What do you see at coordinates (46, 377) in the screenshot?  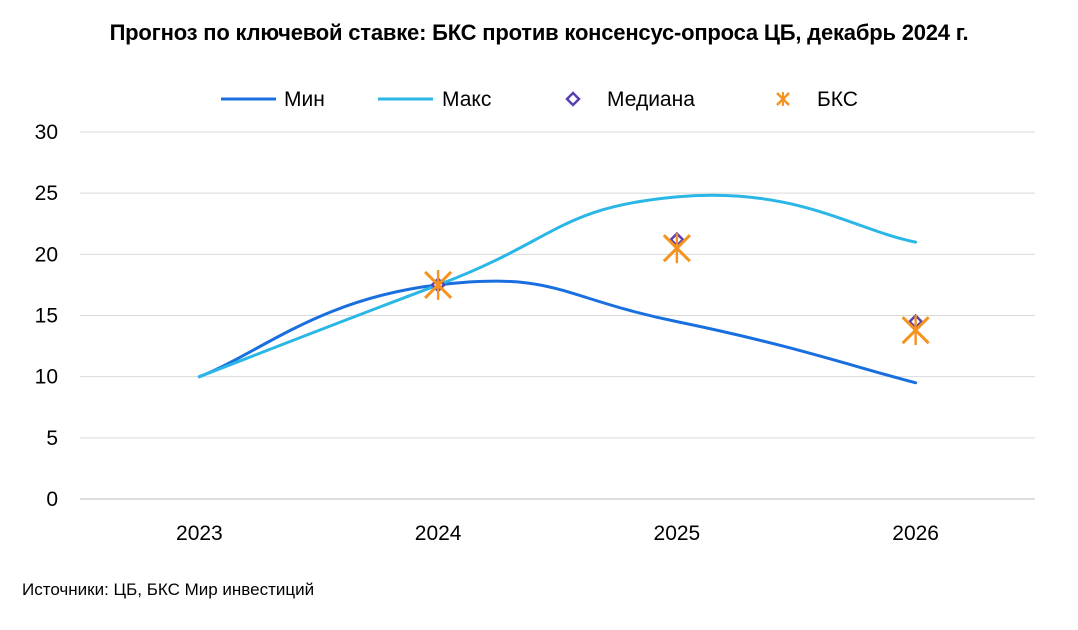 I see `y-tick-label: 10` at bounding box center [46, 377].